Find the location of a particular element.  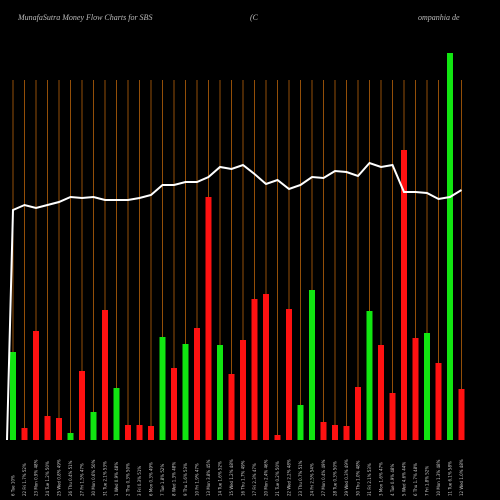

x-tick-label: 20 Mon 2.4% 46% is located at coordinates (266, 477).